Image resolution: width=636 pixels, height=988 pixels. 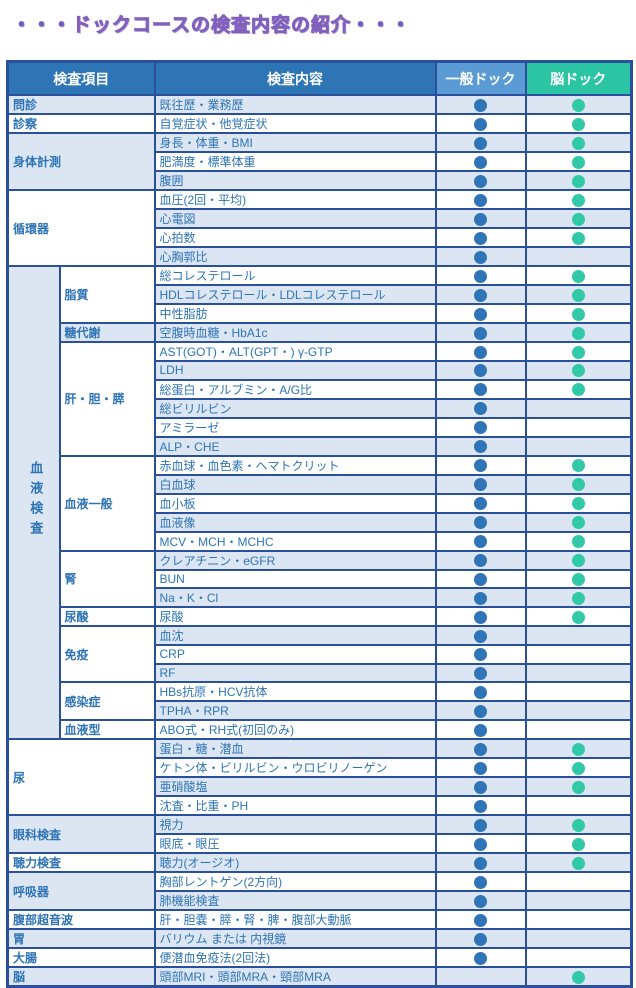 What do you see at coordinates (320, 710) in the screenshot?
I see `table-row: TPHA・RPR` at bounding box center [320, 710].